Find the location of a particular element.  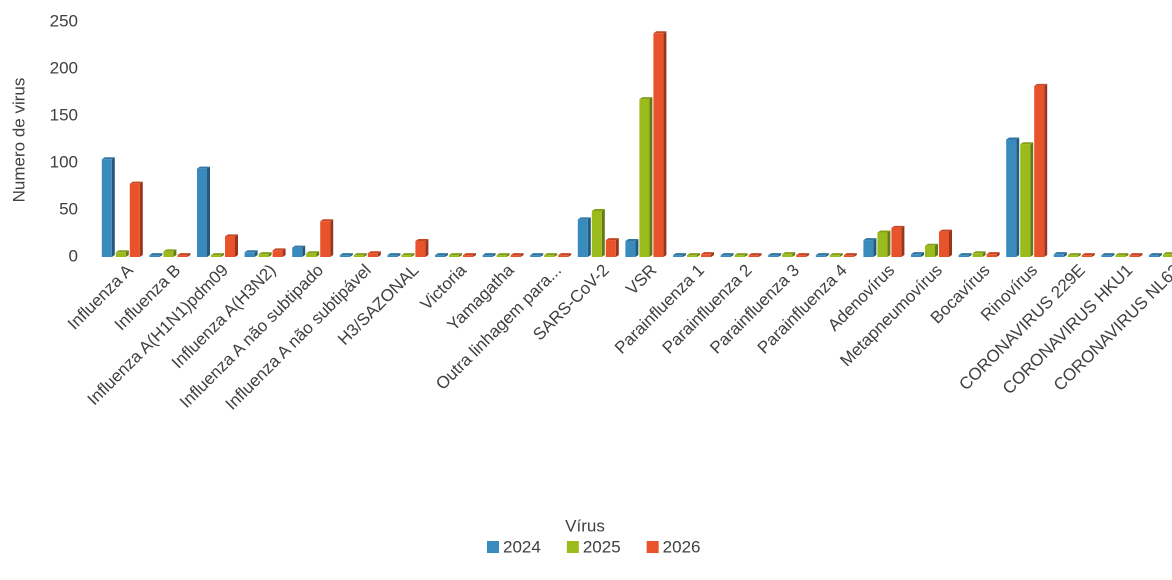

y-axis-title: Numero de virus is located at coordinates (18, 140).